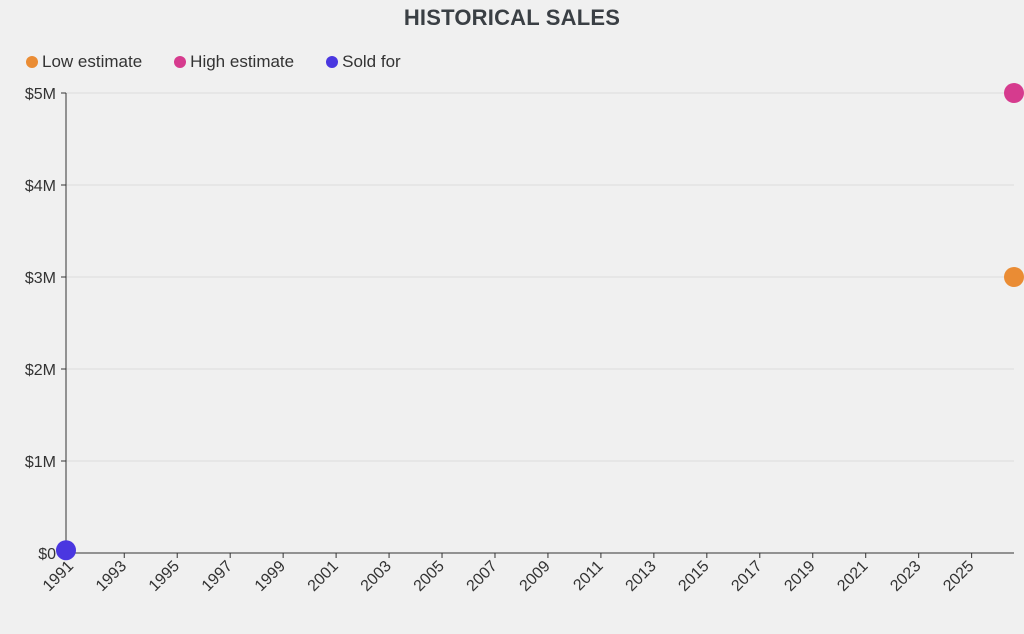 This screenshot has height=634, width=1024. I want to click on x-tick-label: 1999, so click(270, 576).